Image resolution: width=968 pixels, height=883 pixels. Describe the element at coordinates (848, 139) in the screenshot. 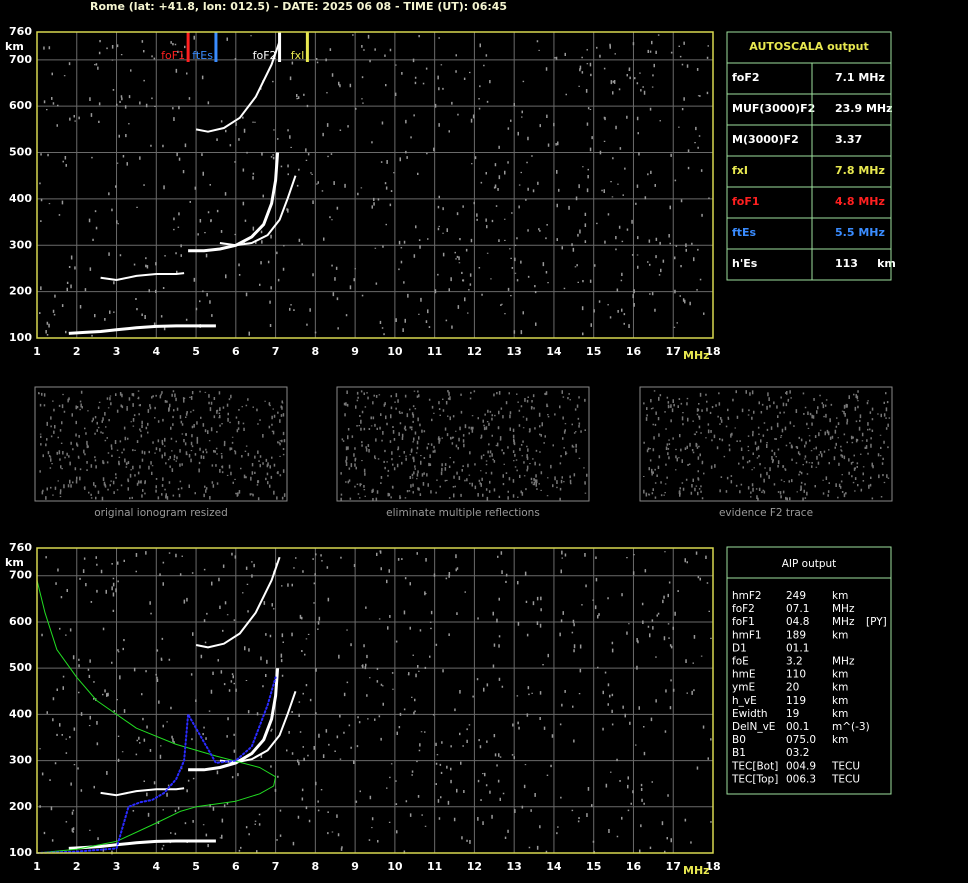

I see `autoscala-value: 3.37` at that location.